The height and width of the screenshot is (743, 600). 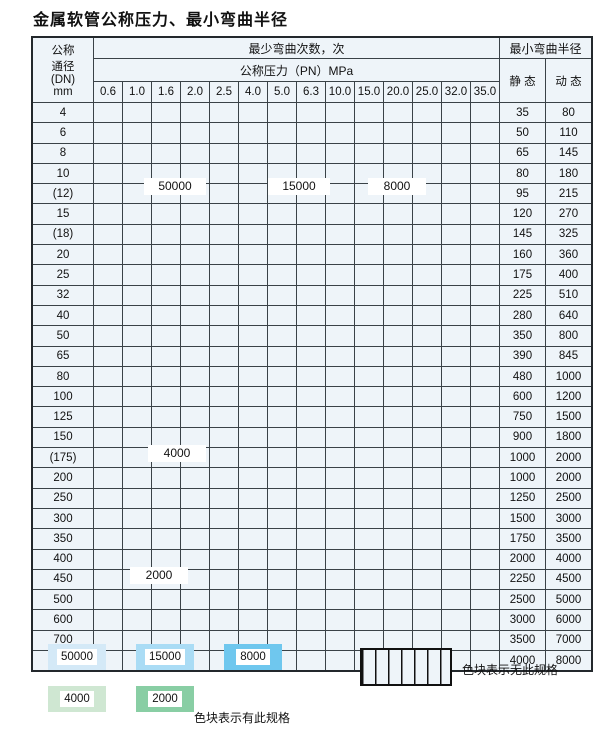 What do you see at coordinates (312, 336) in the screenshot?
I see `table-row: 50 350 800` at bounding box center [312, 336].